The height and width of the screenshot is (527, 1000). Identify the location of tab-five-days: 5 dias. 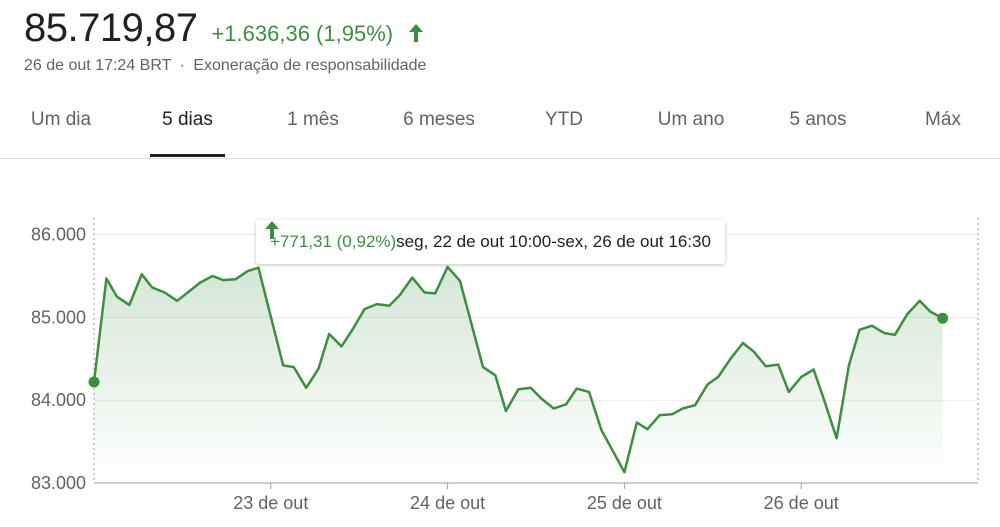
(187, 122).